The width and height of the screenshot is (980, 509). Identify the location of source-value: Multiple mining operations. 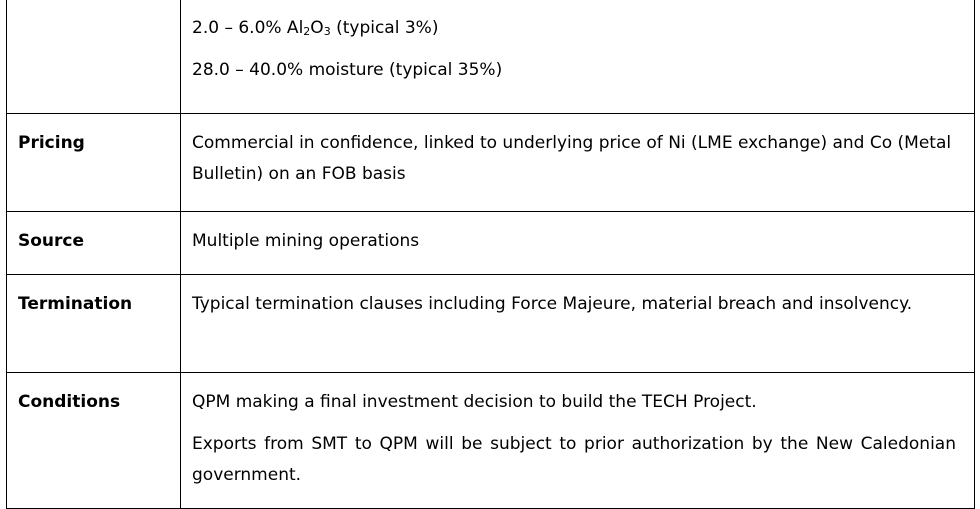
(577, 243).